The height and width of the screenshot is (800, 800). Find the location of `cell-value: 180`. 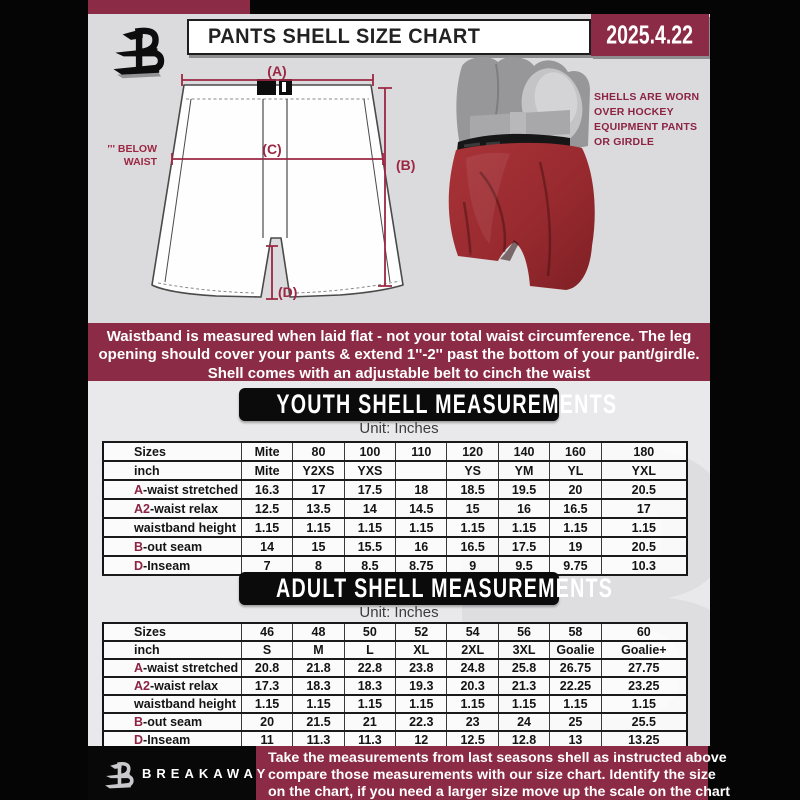

cell-value: 180 is located at coordinates (644, 451).